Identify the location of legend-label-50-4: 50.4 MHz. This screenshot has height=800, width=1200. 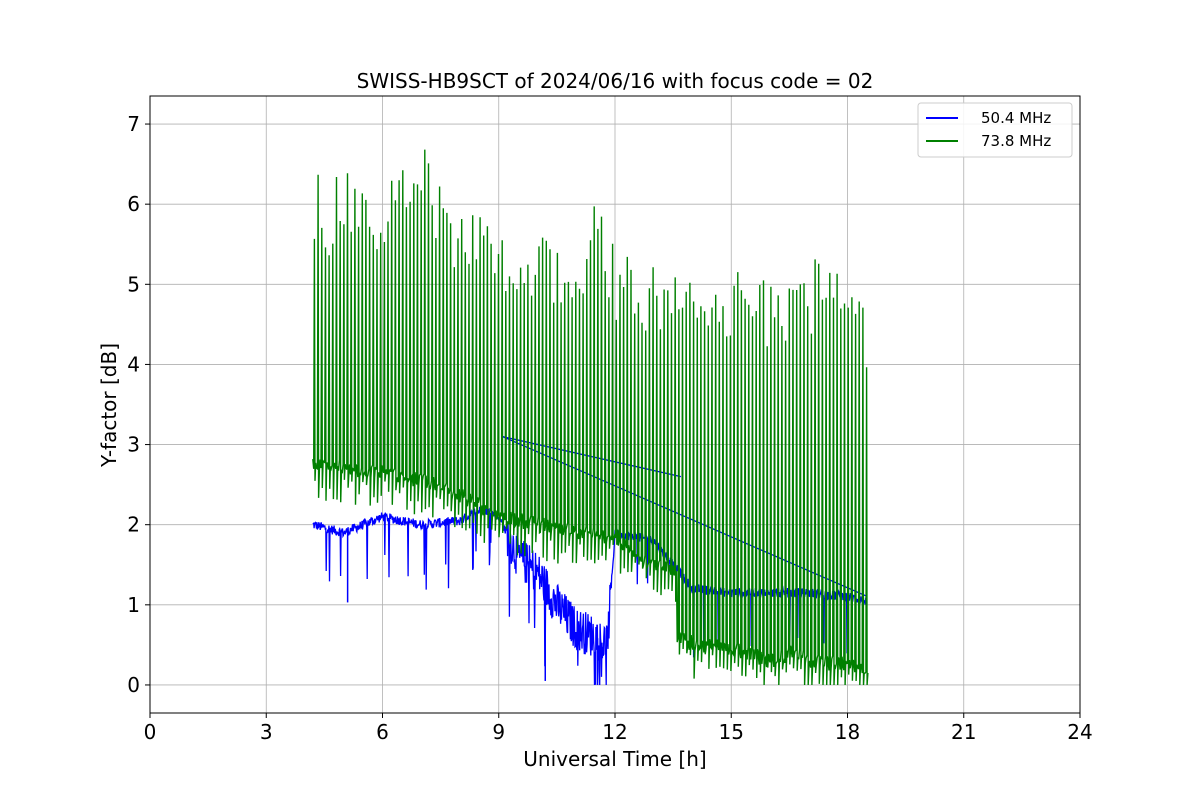
(1016, 118).